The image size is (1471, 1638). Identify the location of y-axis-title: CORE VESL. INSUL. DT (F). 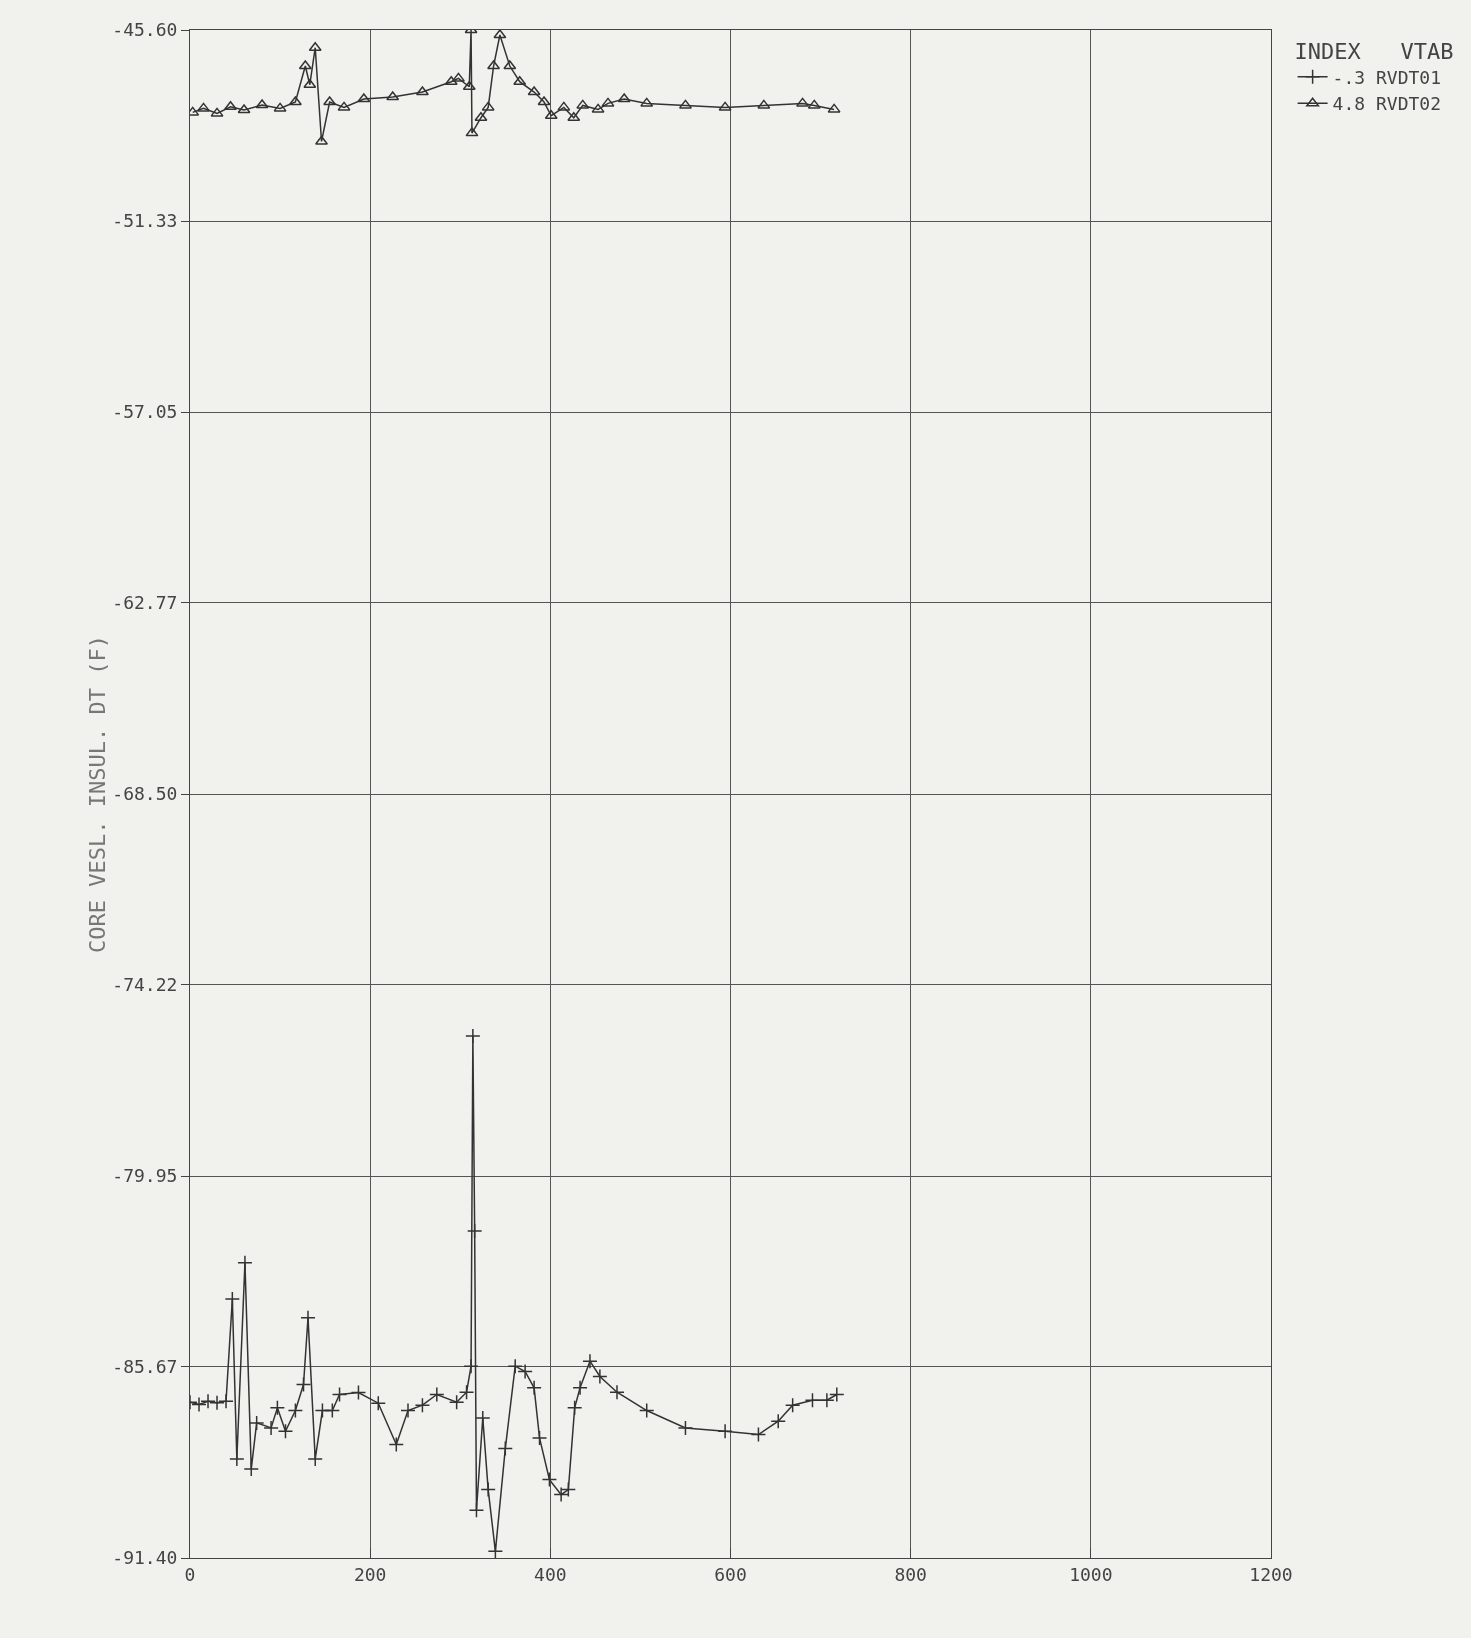
(98, 794).